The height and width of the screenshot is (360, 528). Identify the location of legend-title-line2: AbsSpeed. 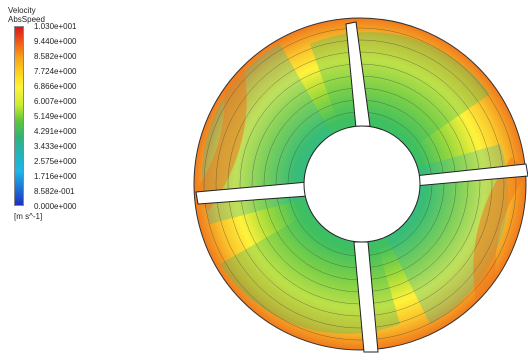
(26, 19).